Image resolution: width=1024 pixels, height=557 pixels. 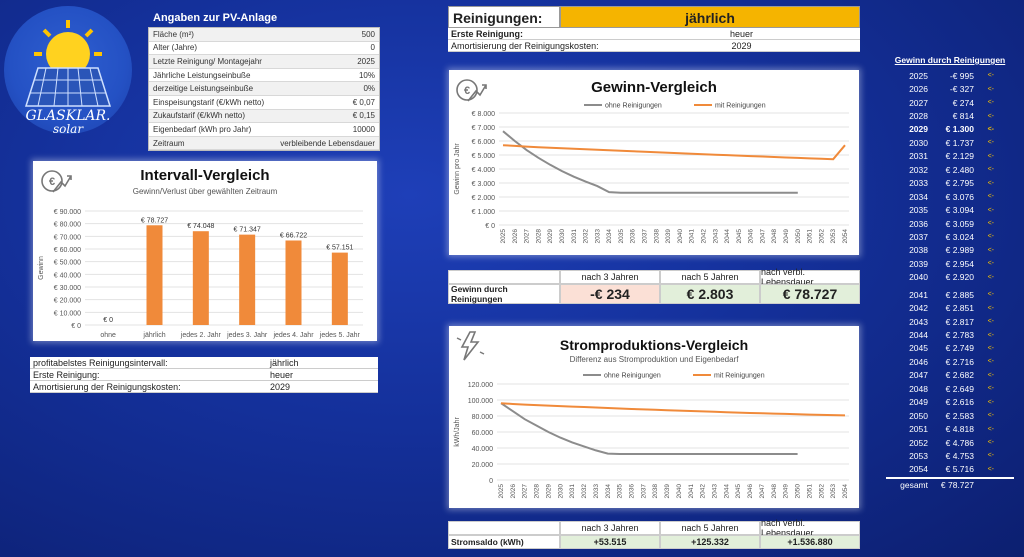 What do you see at coordinates (959, 294) in the screenshot?
I see `gewinn-list-value: € 2.885` at bounding box center [959, 294].